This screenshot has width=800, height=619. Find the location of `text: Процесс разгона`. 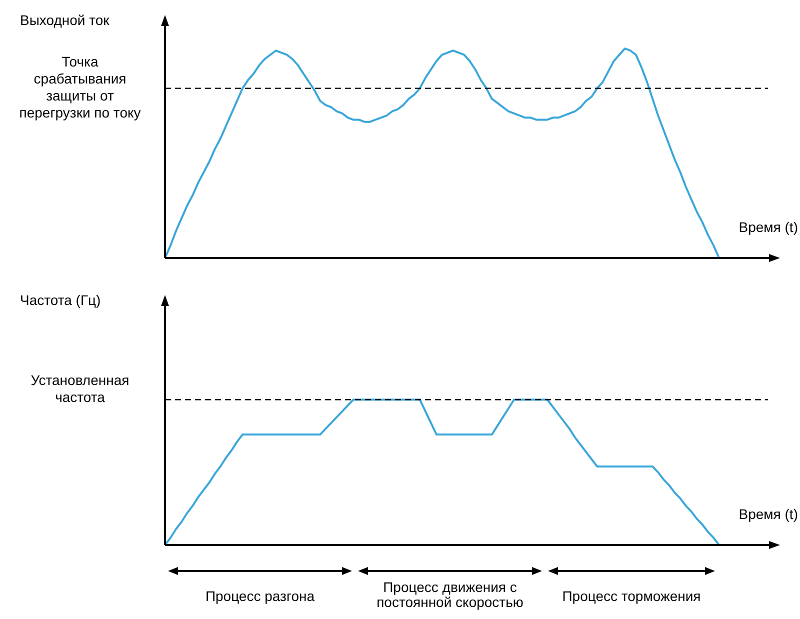

text: Процесс разгона is located at coordinates (260, 596).